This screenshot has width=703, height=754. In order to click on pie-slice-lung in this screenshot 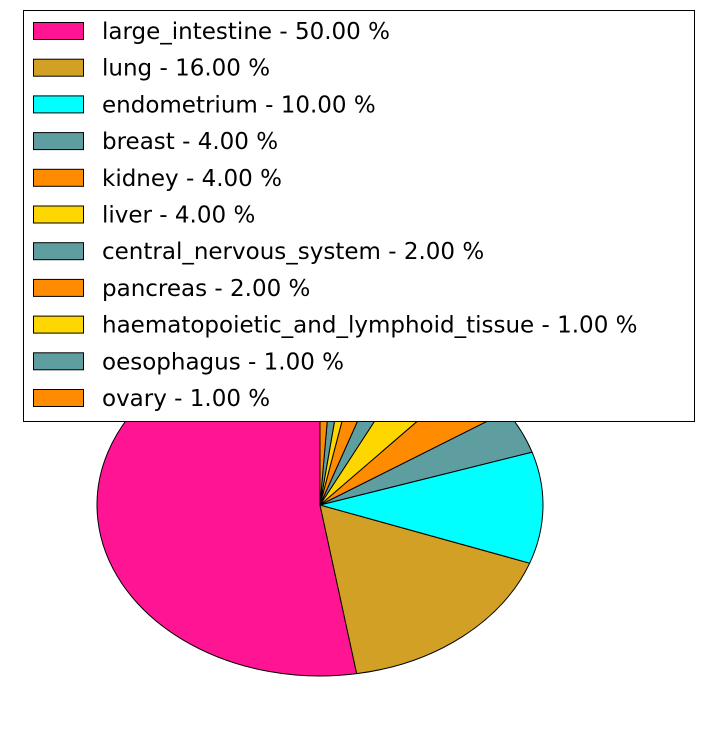, I will do `click(425, 589)`.